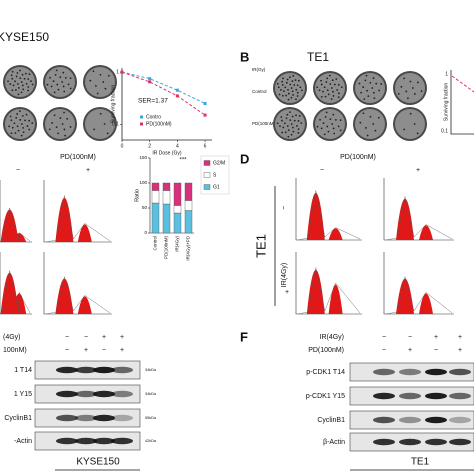  I want to click on legend-swatch, so click(207, 175).